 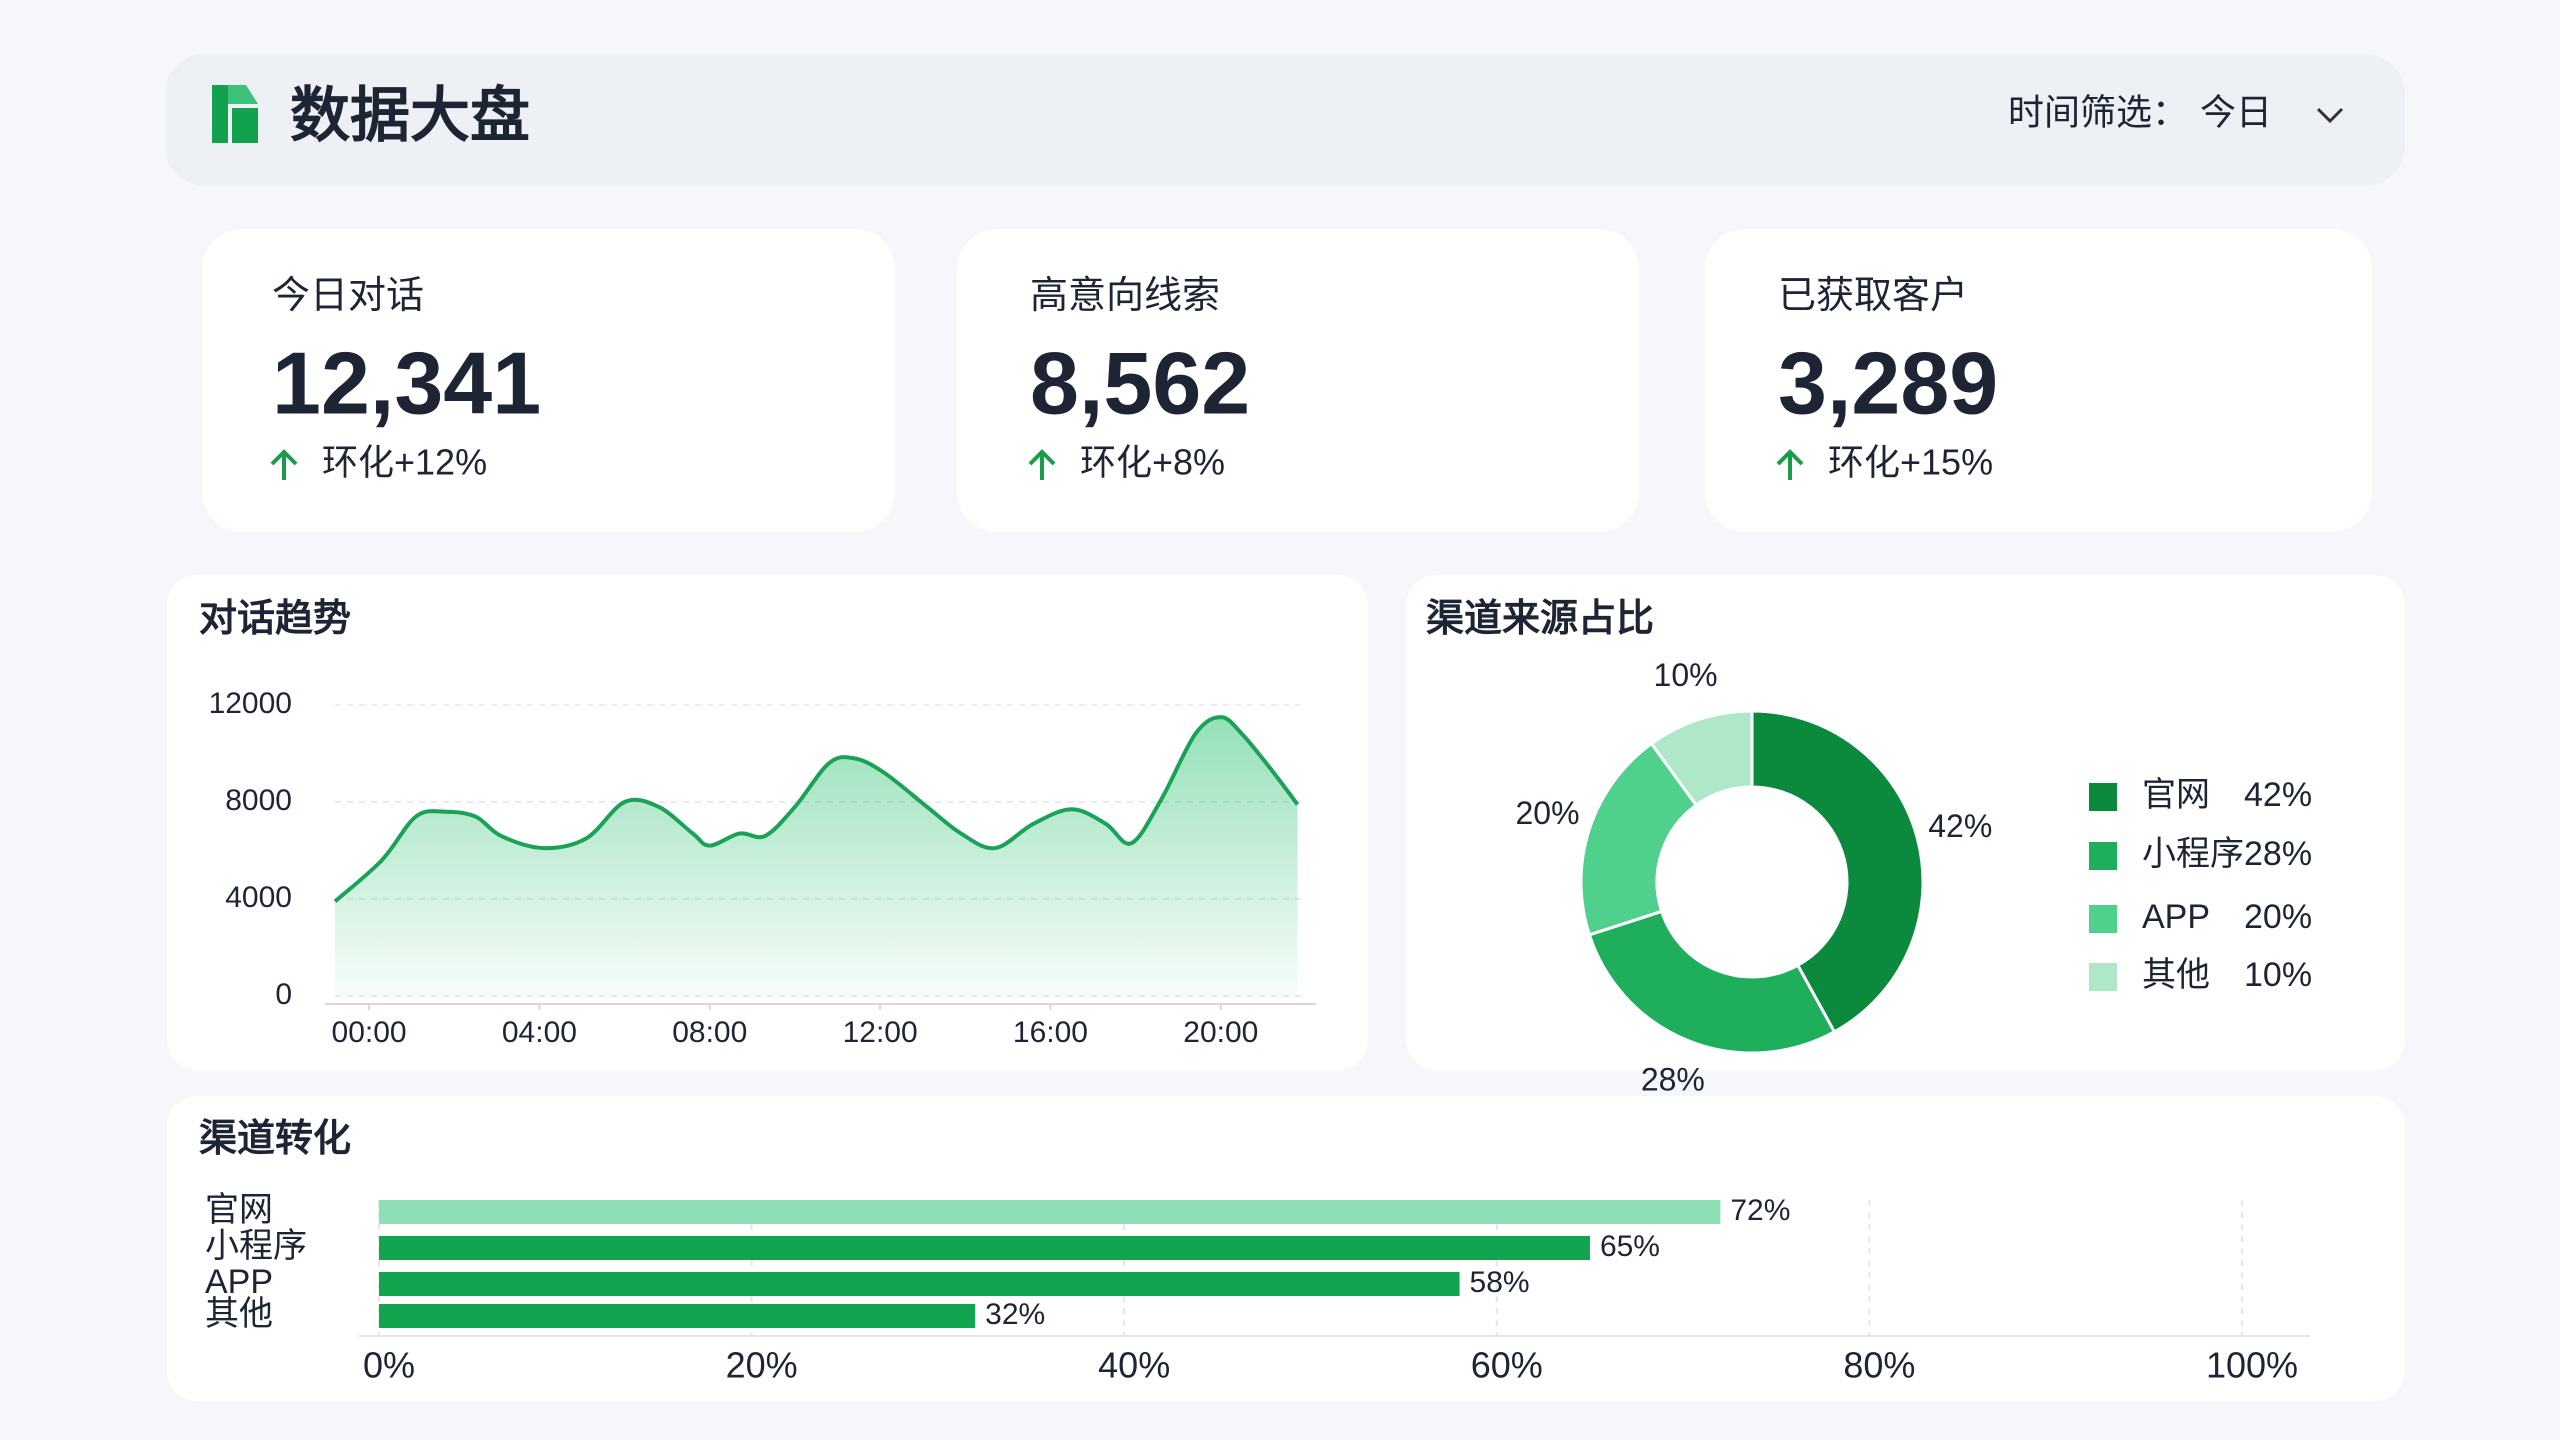 I want to click on y-tick-label: 0, so click(x=283, y=994).